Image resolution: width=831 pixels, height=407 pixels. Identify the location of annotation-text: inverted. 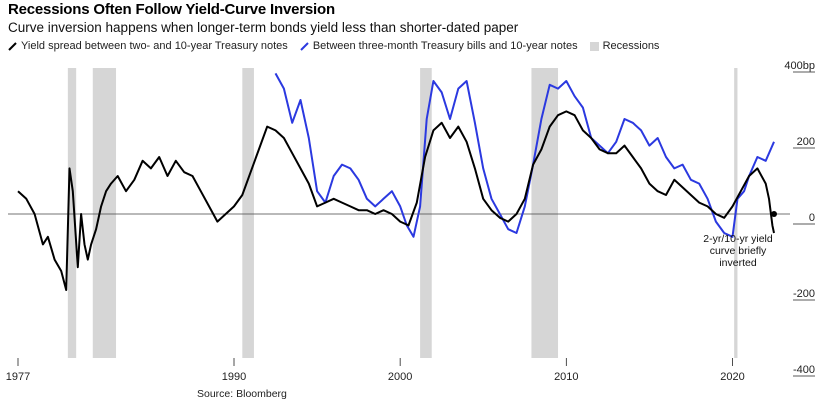
(738, 263).